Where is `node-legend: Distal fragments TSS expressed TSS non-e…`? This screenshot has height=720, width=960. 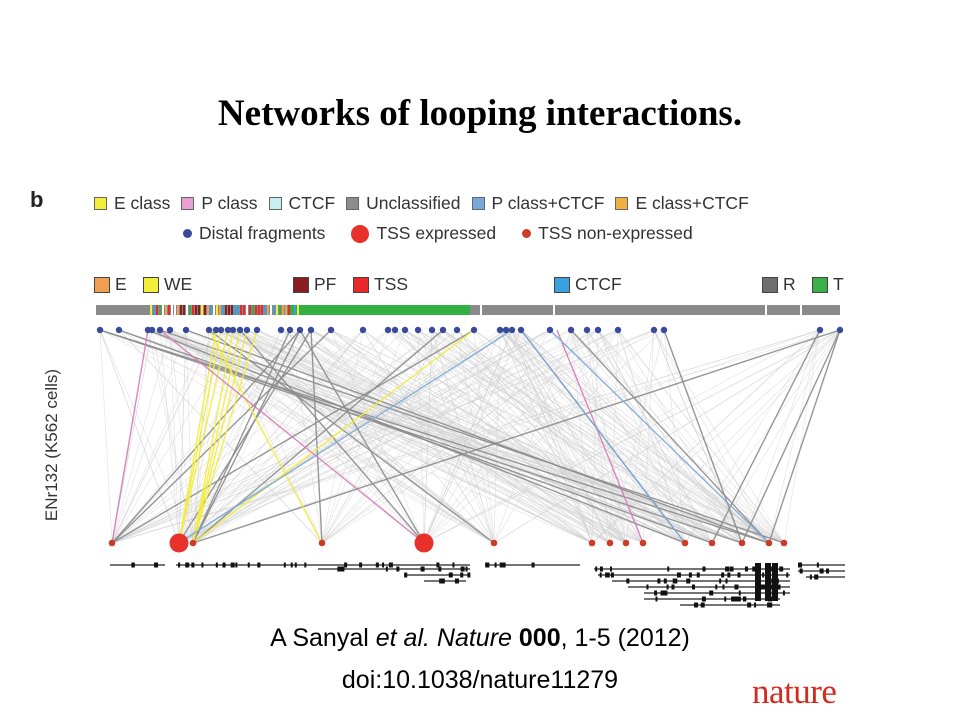
node-legend: Distal fragments TSS expressed TSS non-e… is located at coordinates (443, 233).